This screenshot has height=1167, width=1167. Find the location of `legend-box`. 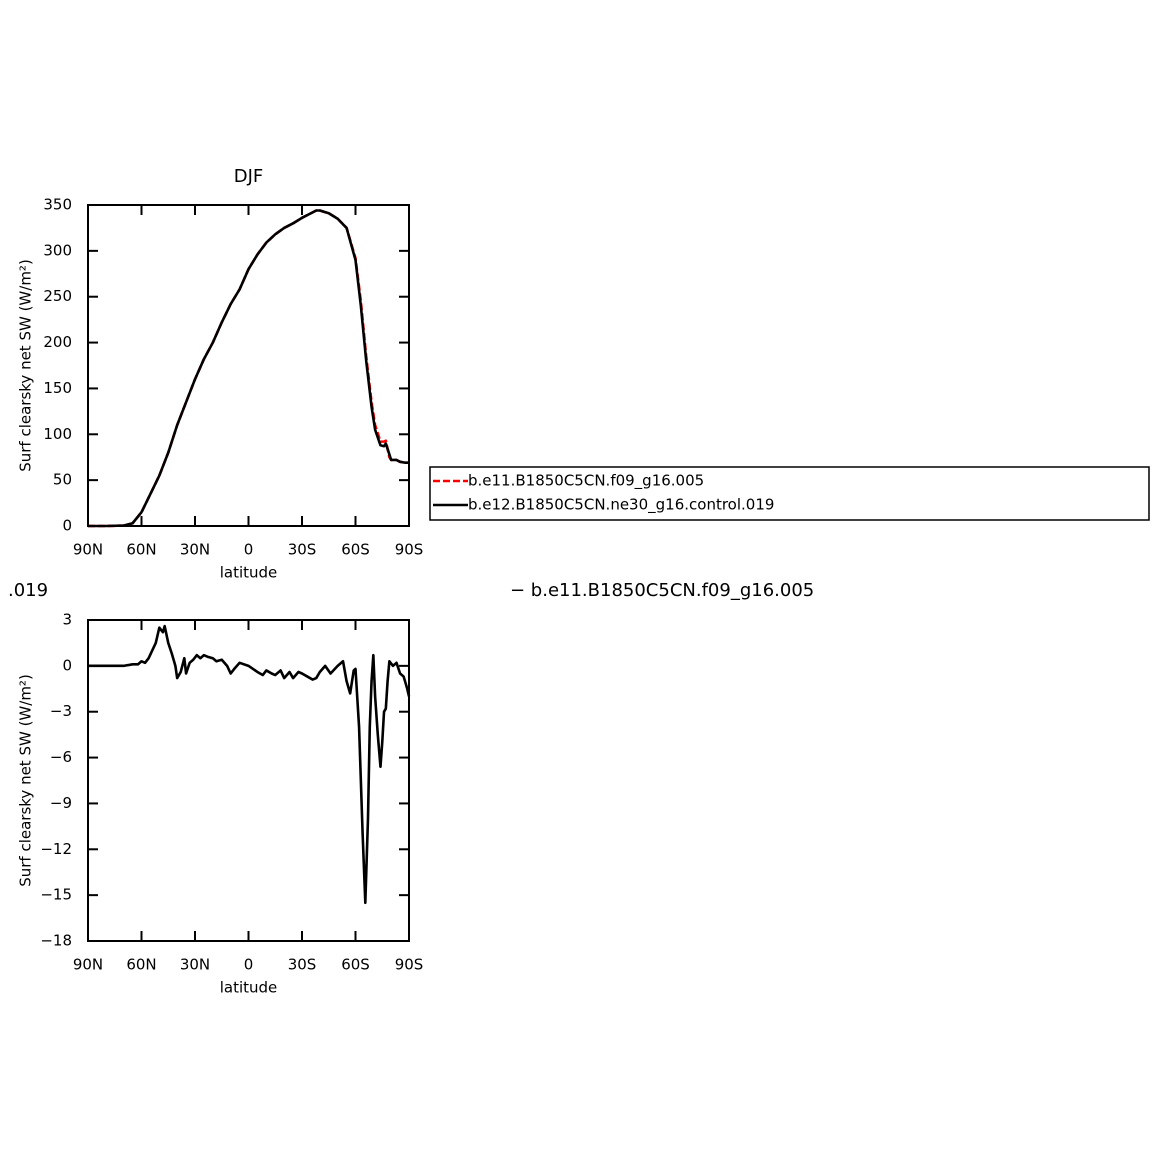

legend-box is located at coordinates (789, 493).